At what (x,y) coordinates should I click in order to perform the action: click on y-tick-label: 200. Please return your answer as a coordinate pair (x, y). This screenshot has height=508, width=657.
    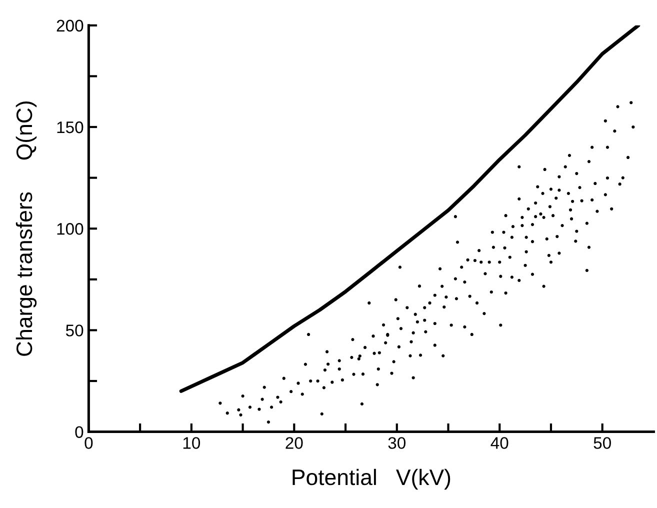
    Looking at the image, I should click on (70, 26).